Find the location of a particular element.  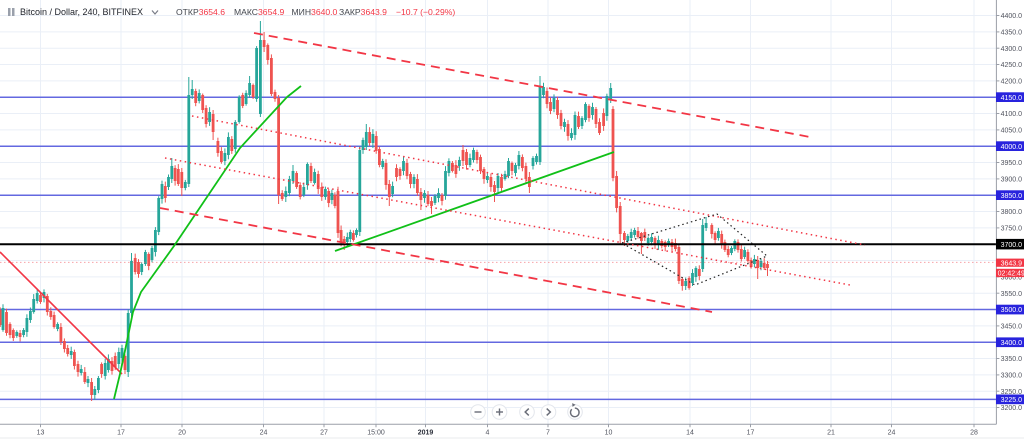

svg-text: 14 is located at coordinates (690, 433).